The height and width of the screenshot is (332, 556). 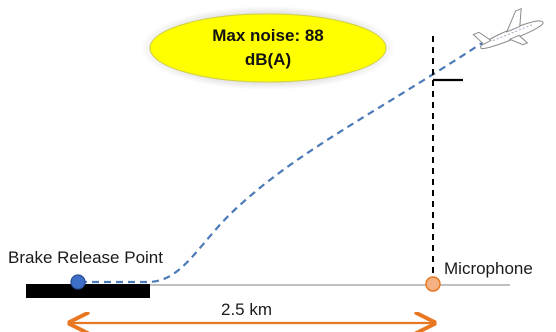 What do you see at coordinates (268, 35) in the screenshot?
I see `noise-callout-line1: Max noise: 88` at bounding box center [268, 35].